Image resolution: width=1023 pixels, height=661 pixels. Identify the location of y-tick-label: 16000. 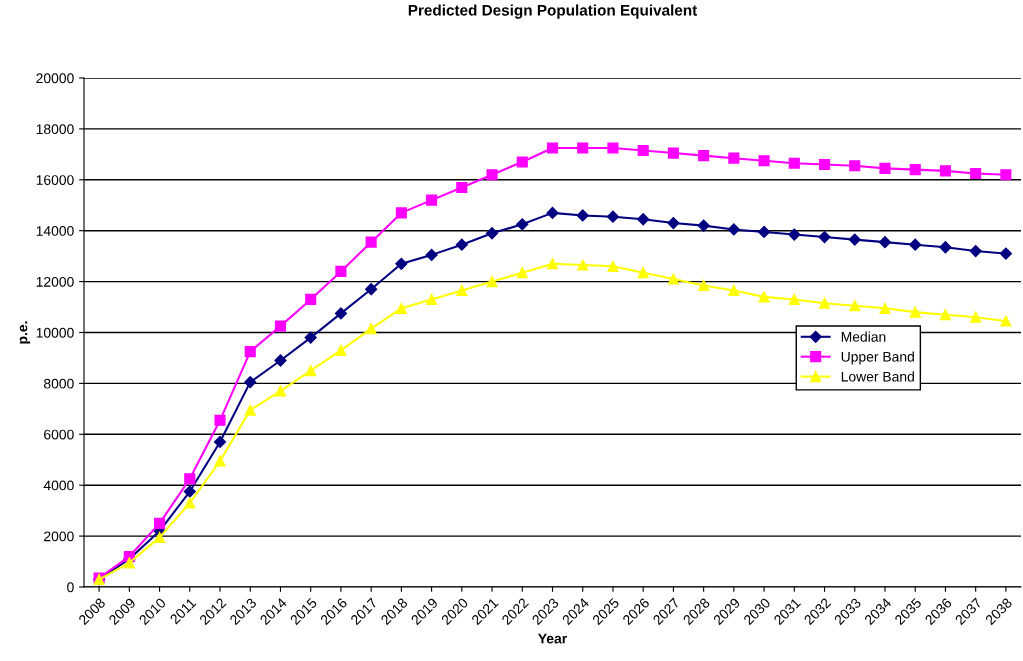
(55, 180).